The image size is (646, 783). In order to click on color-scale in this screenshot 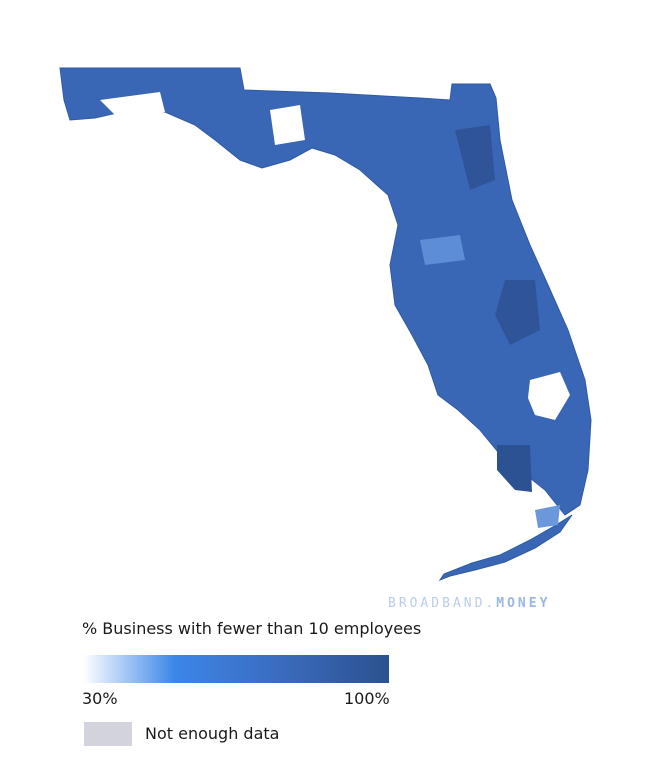, I will do `click(236, 669)`.